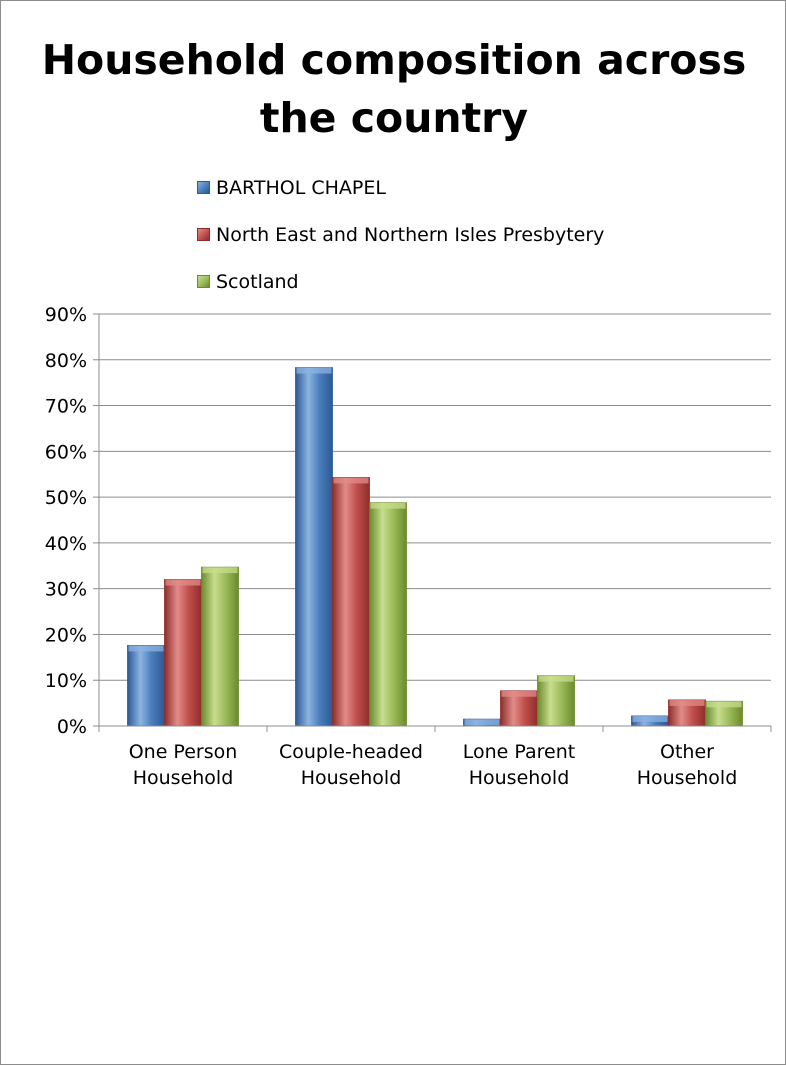 The width and height of the screenshot is (786, 1066). What do you see at coordinates (183, 752) in the screenshot?
I see `x-tick-label: One Person` at bounding box center [183, 752].